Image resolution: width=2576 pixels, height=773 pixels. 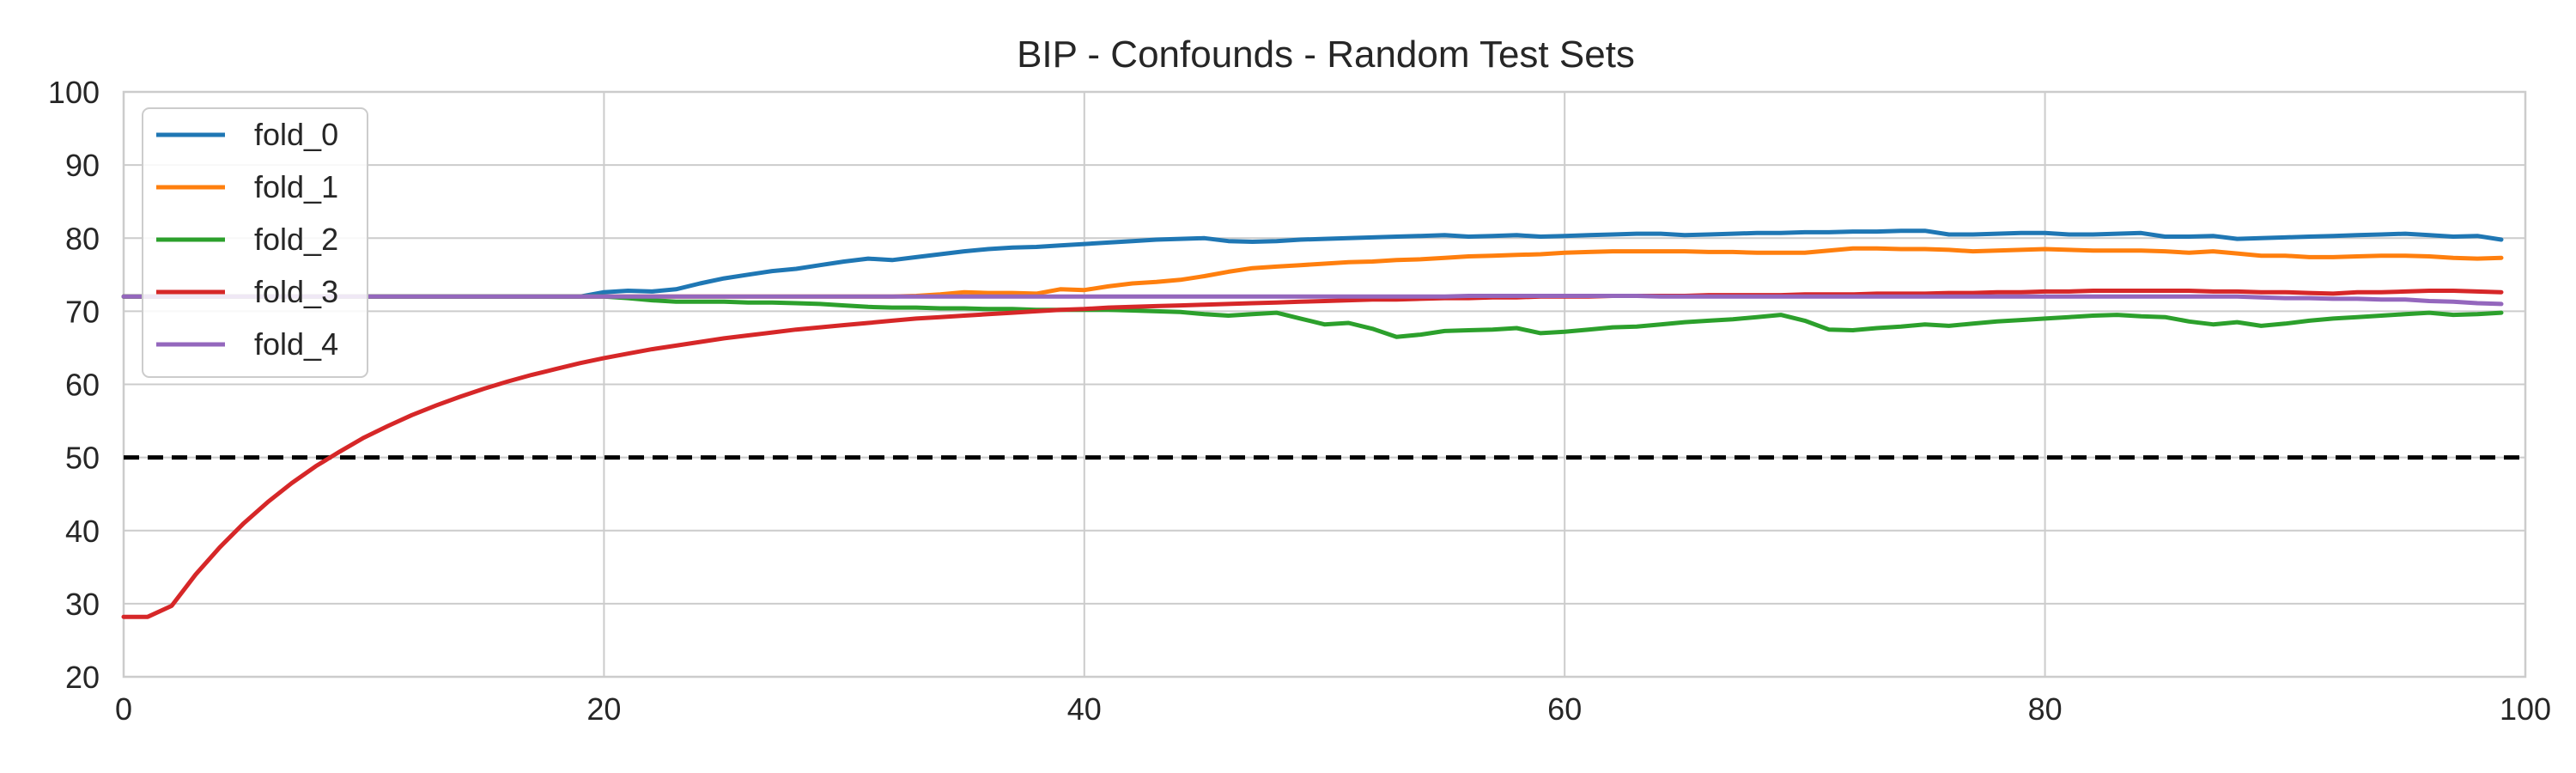 I want to click on y-tick-label: 20, so click(x=82, y=677).